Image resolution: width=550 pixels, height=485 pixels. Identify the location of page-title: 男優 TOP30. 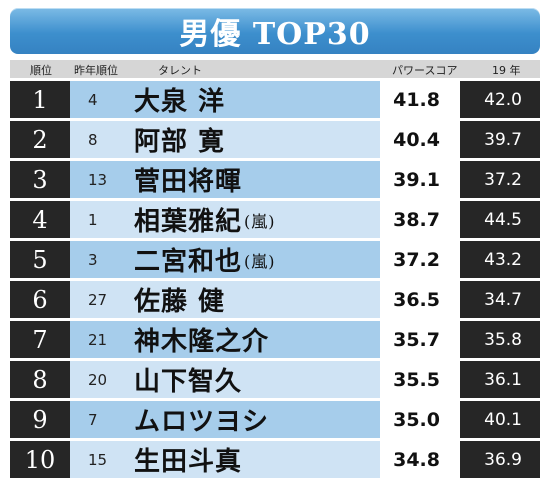
(275, 34).